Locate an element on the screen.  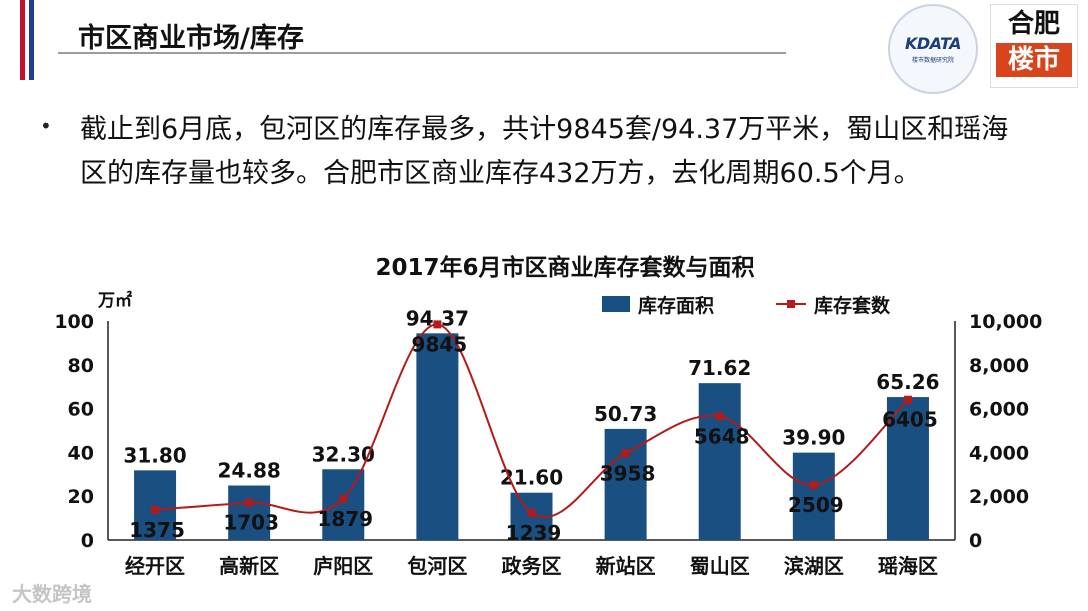
page-title: 市区商业市场/库存 is located at coordinates (191, 38).